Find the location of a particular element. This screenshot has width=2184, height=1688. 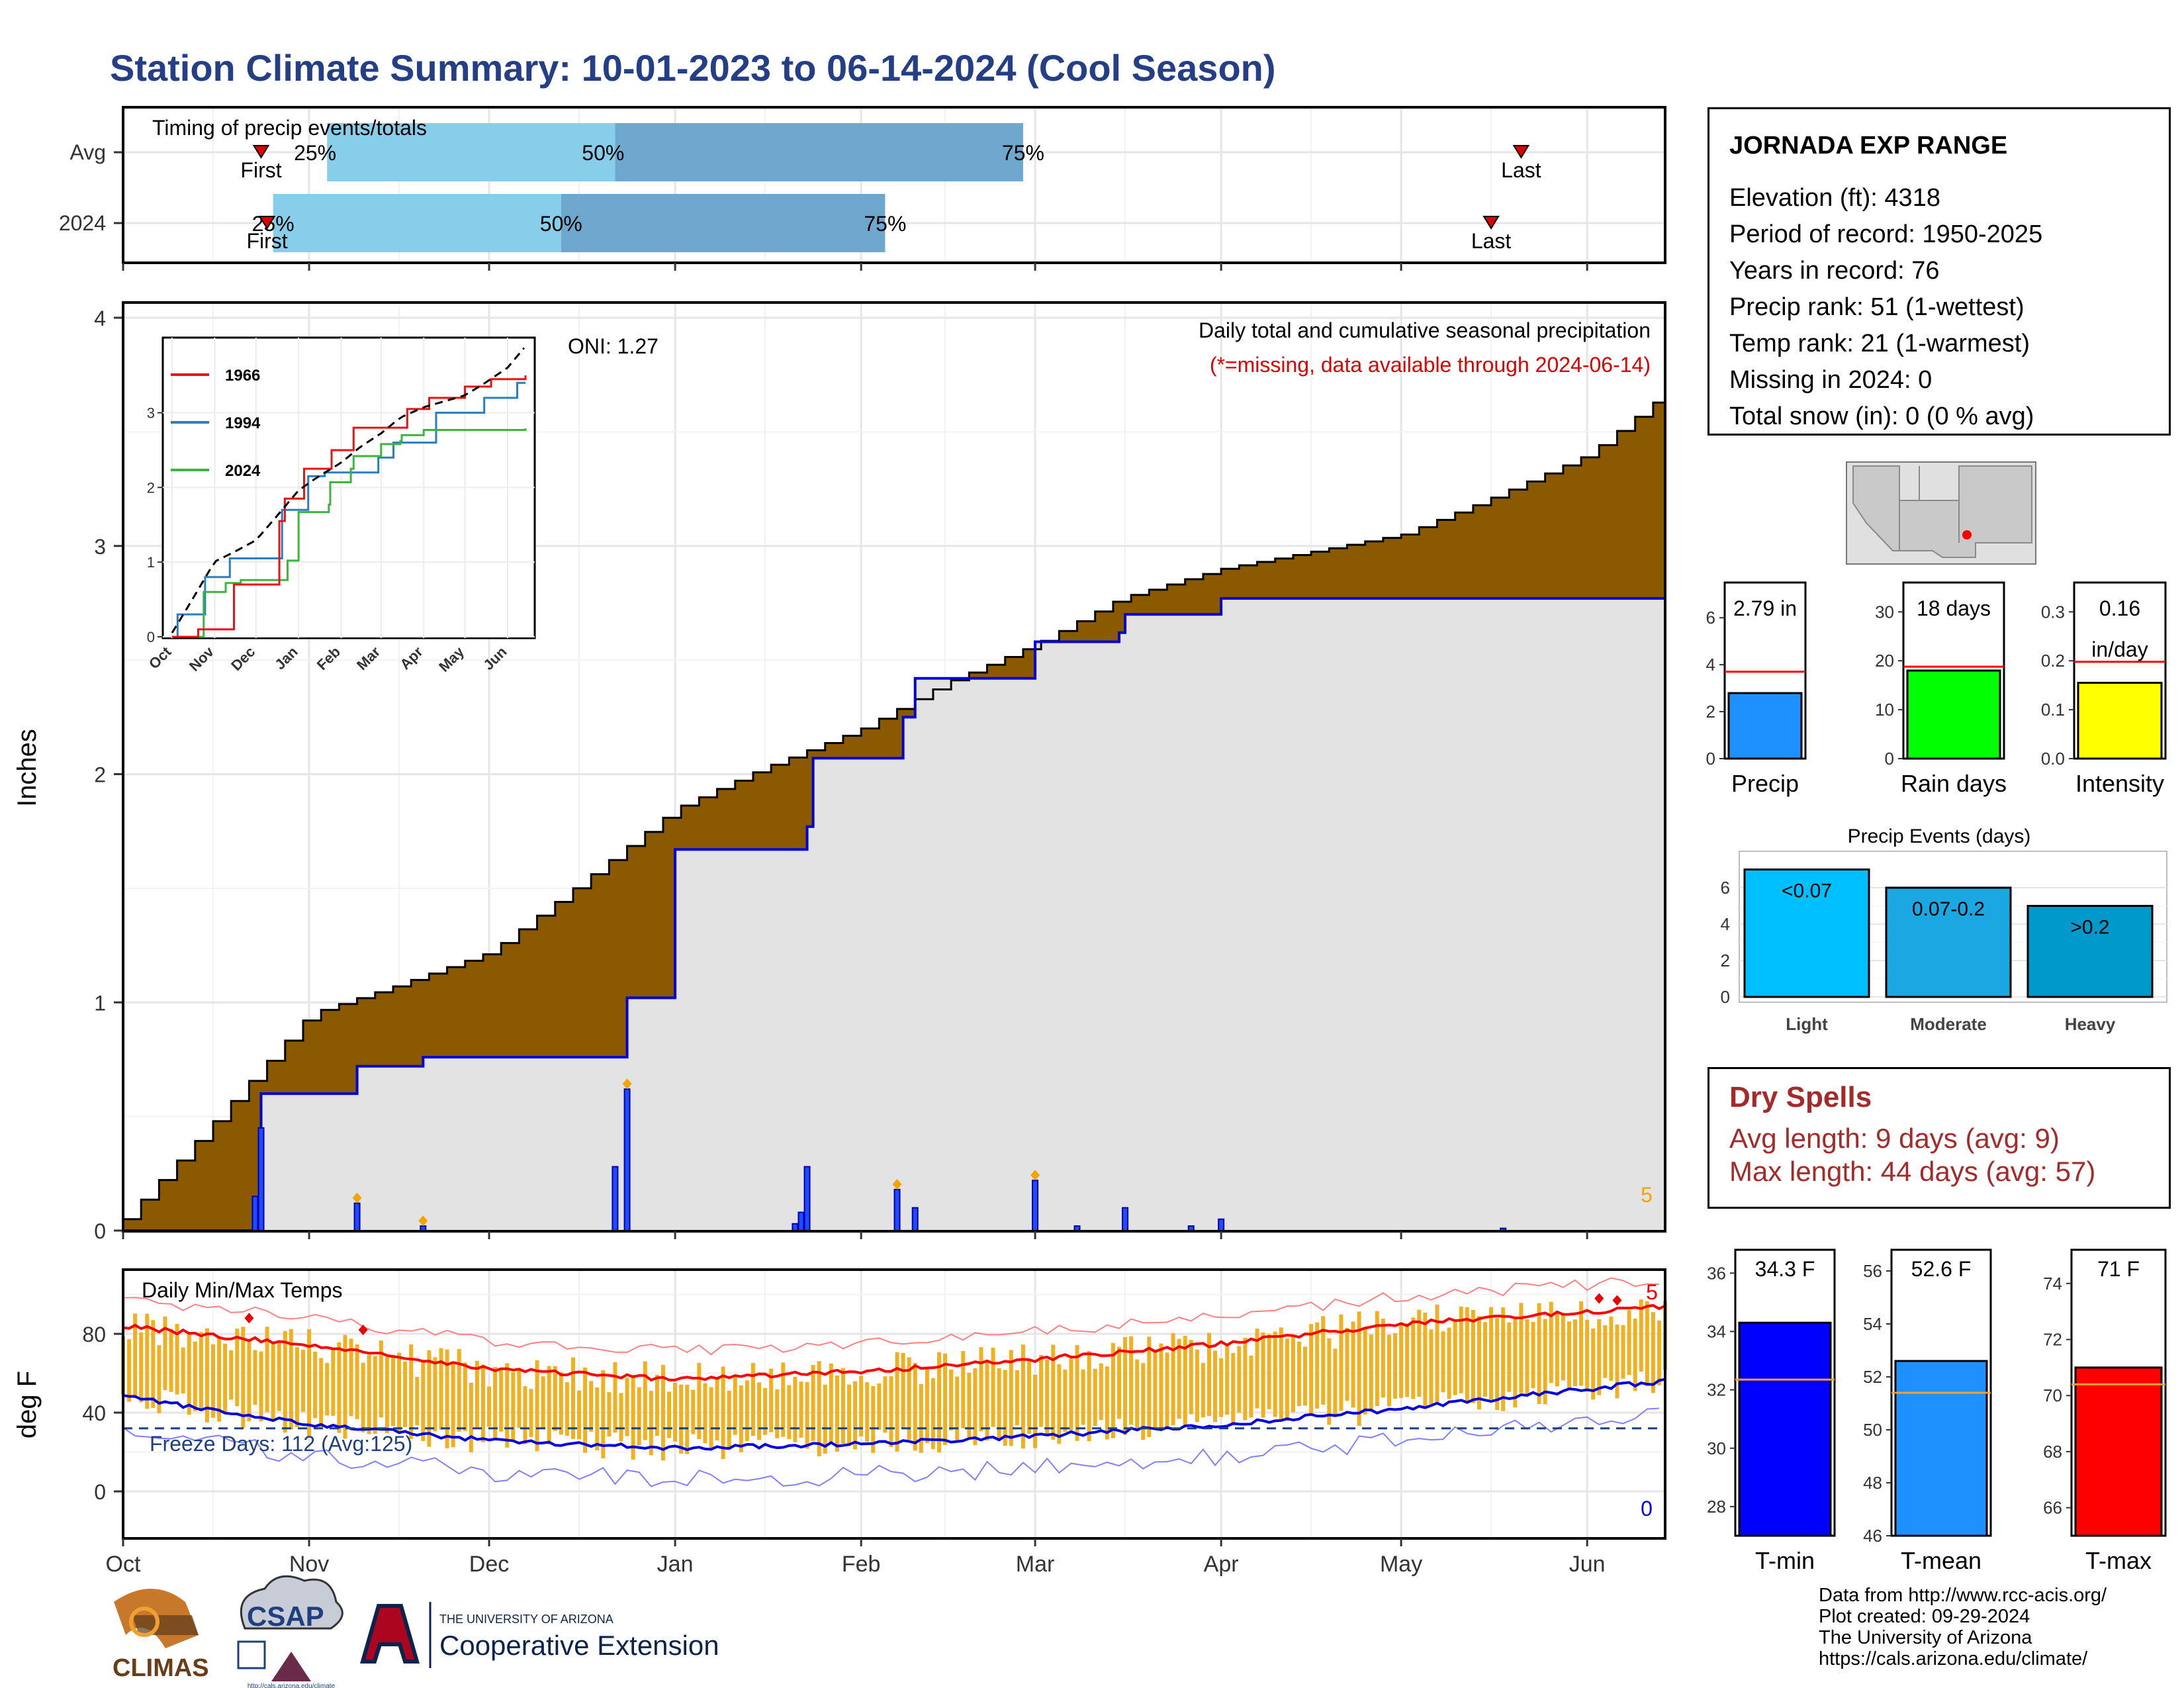

climas-logo: CLIMAS is located at coordinates (161, 1635).